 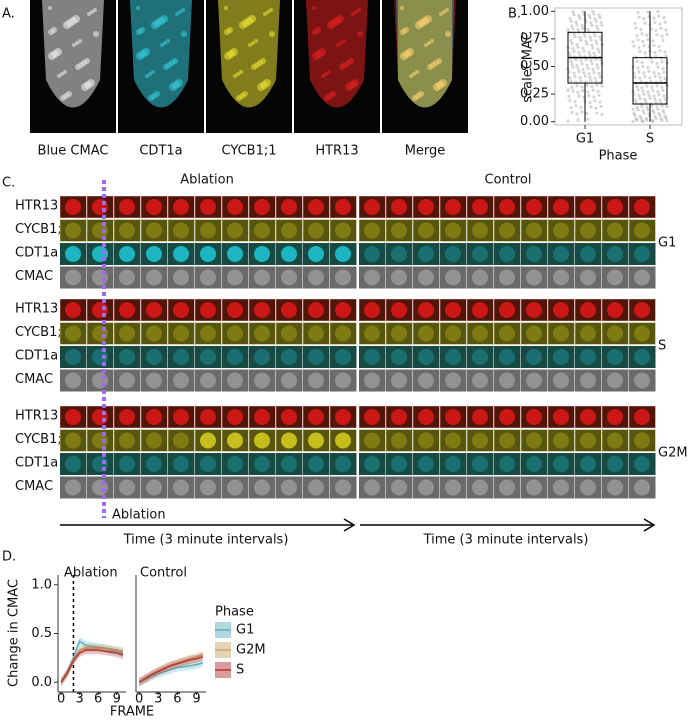 I want to click on x-tick-label: 9, so click(x=196, y=699).